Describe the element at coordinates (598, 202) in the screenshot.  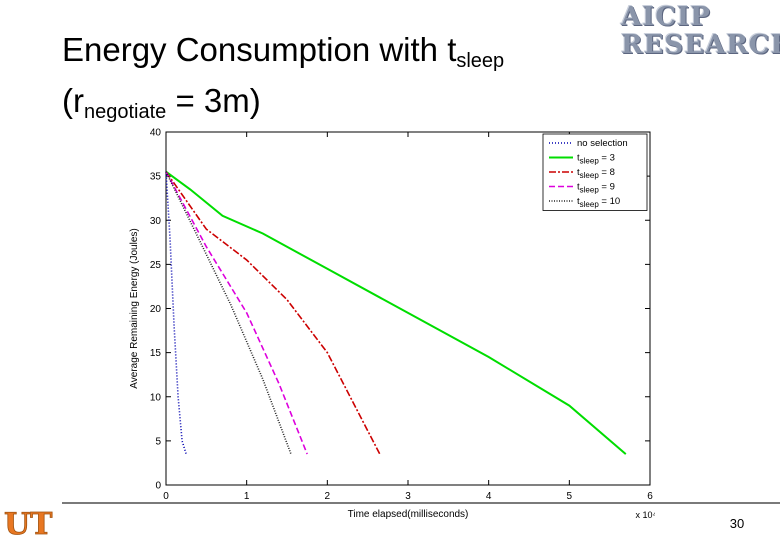
I see `legend-label-4: tsleep = 10` at that location.